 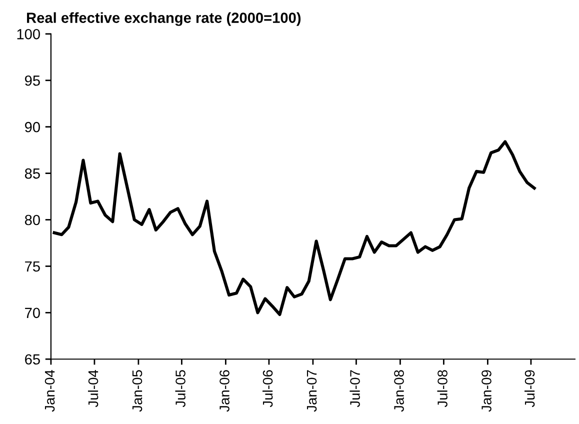 What do you see at coordinates (32, 80) in the screenshot?
I see `y-tick-label: 95` at bounding box center [32, 80].